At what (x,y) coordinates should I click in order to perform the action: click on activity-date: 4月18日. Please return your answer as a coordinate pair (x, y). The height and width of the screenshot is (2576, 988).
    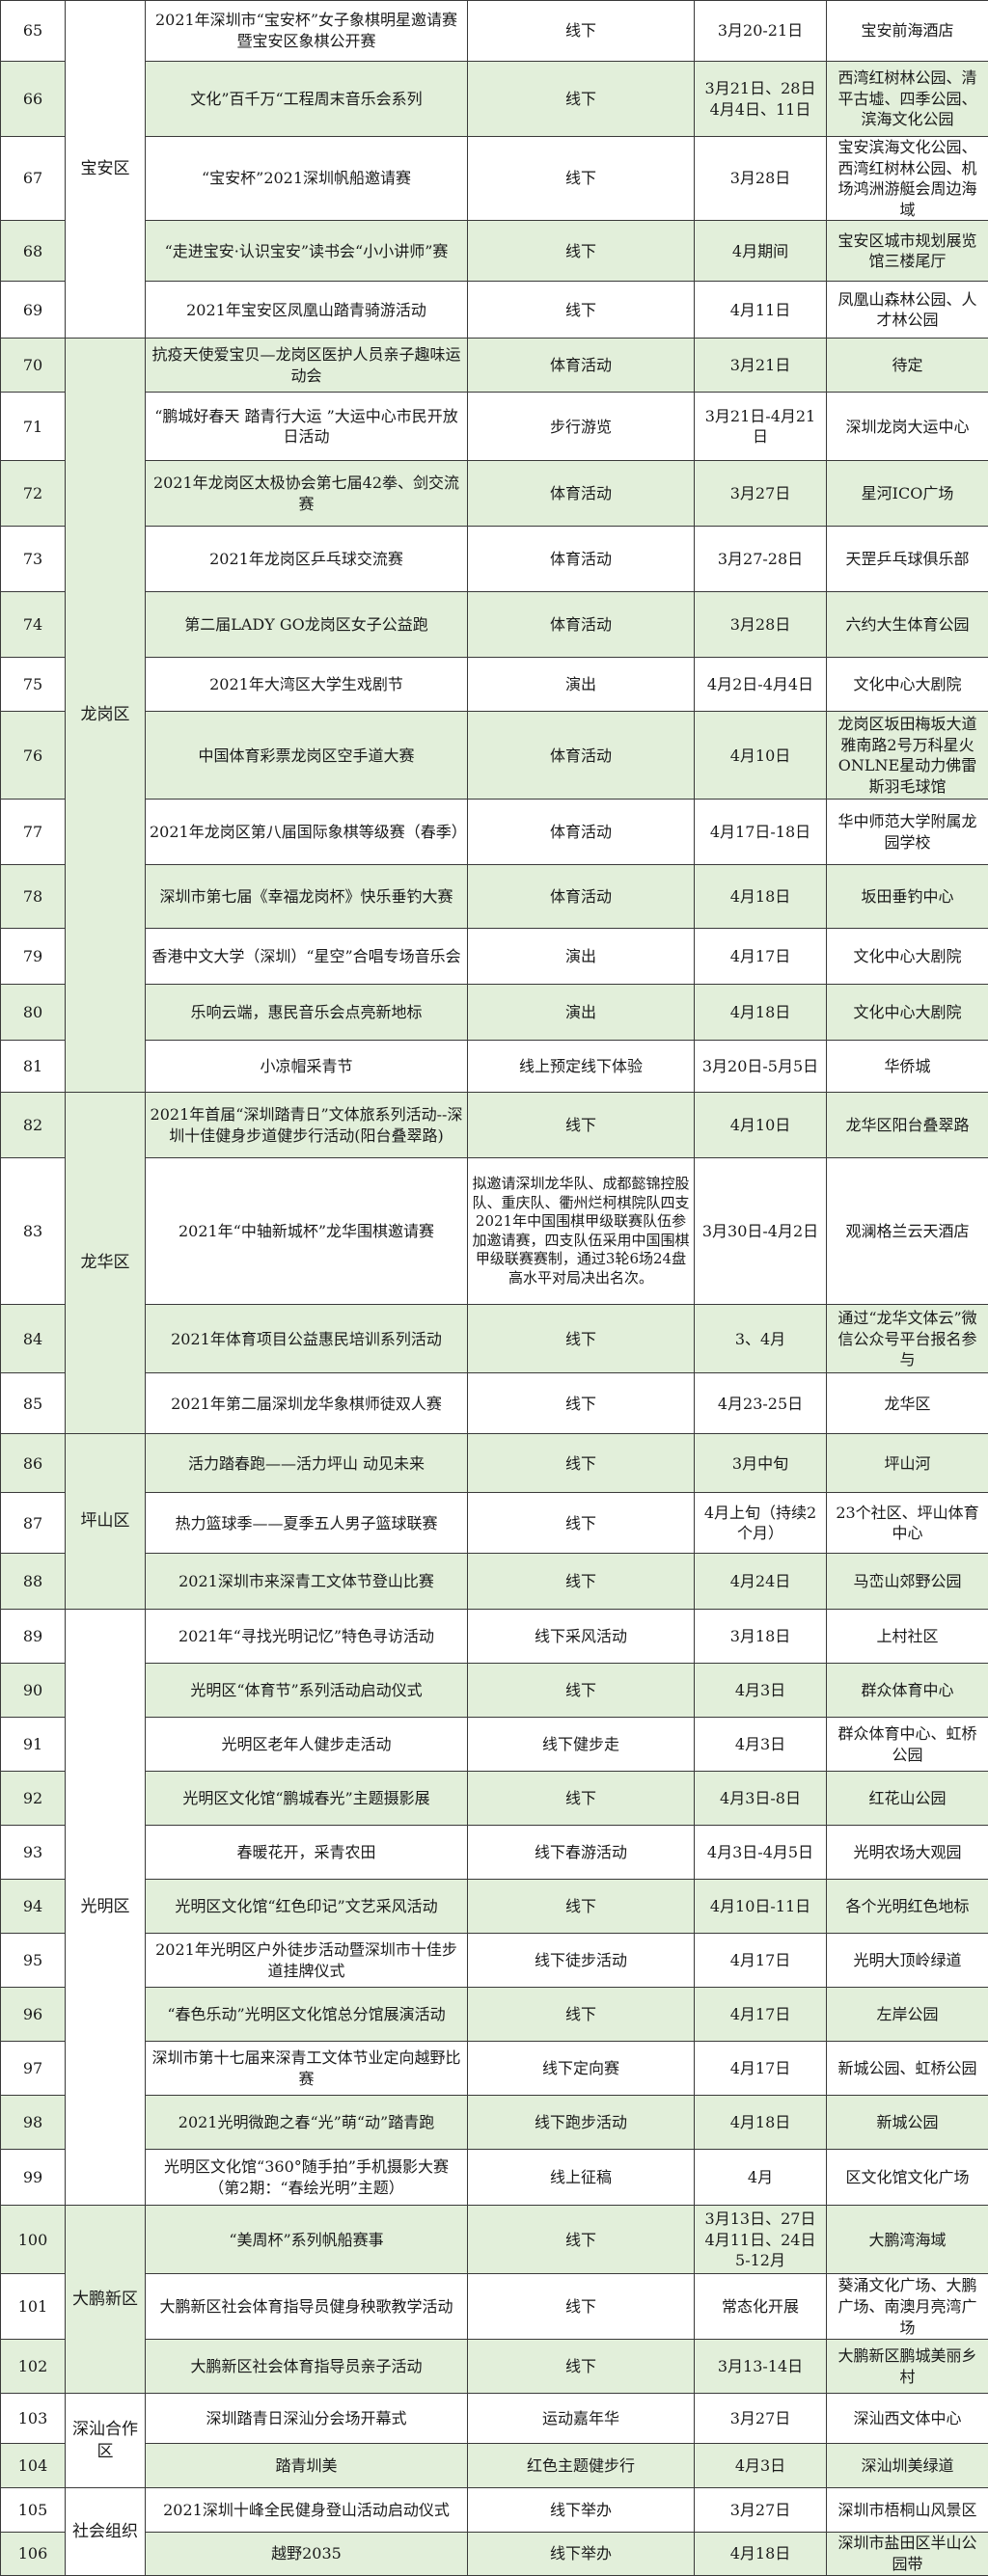
    Looking at the image, I should click on (761, 897).